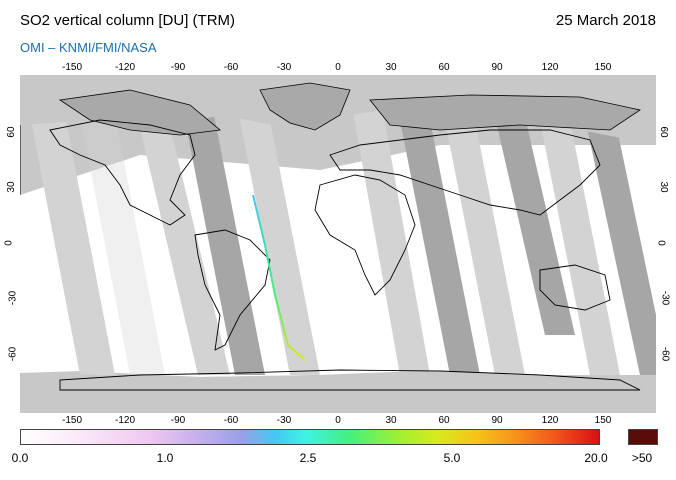 This screenshot has width=676, height=480. I want to click on colorbar-label: 2.5, so click(308, 458).